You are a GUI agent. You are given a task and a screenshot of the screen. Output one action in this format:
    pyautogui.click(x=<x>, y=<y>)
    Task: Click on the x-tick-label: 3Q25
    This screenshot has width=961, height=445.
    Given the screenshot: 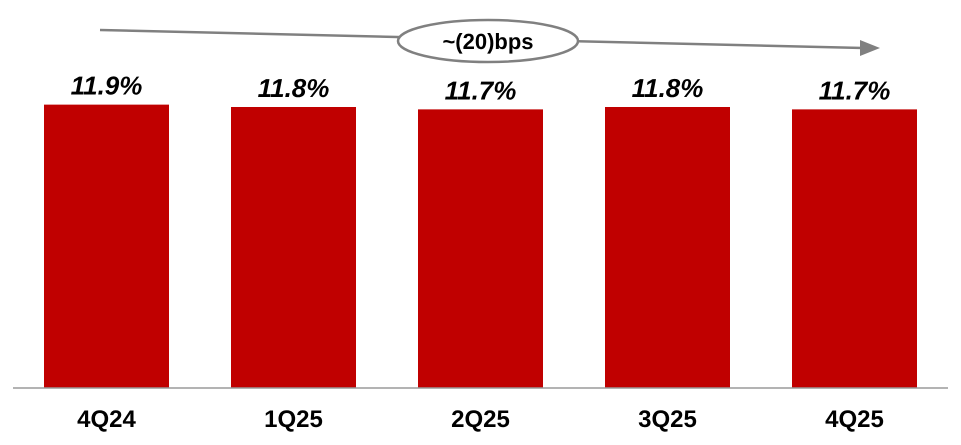 What is the action you would take?
    pyautogui.click(x=667, y=420)
    